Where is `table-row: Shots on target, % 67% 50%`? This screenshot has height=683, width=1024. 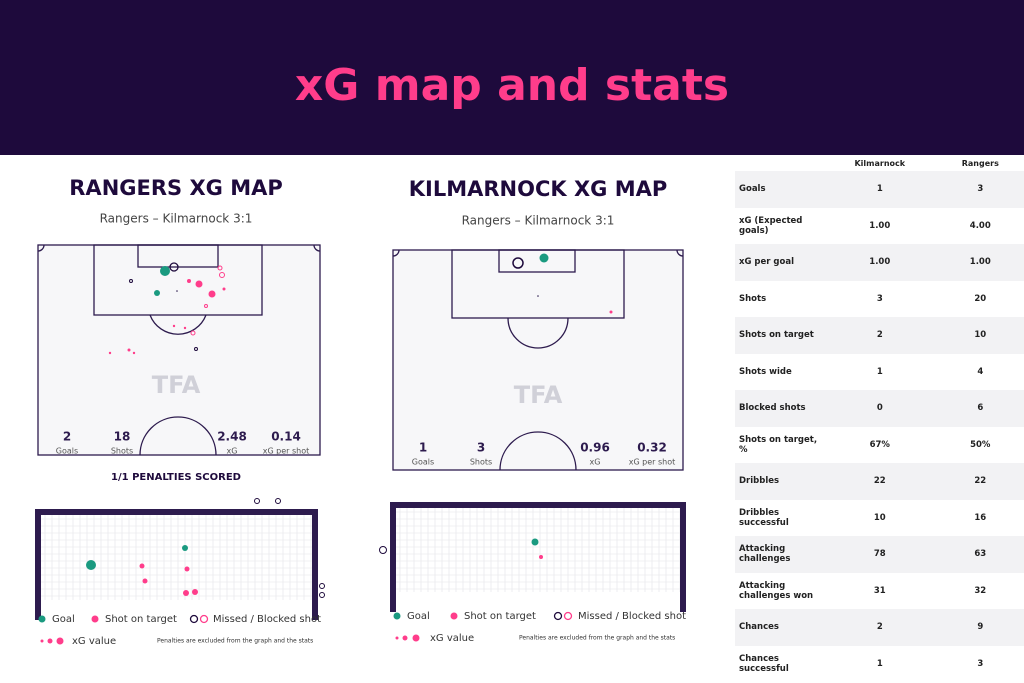
table-row: Shots on target, % 67% 50% is located at coordinates (879, 445).